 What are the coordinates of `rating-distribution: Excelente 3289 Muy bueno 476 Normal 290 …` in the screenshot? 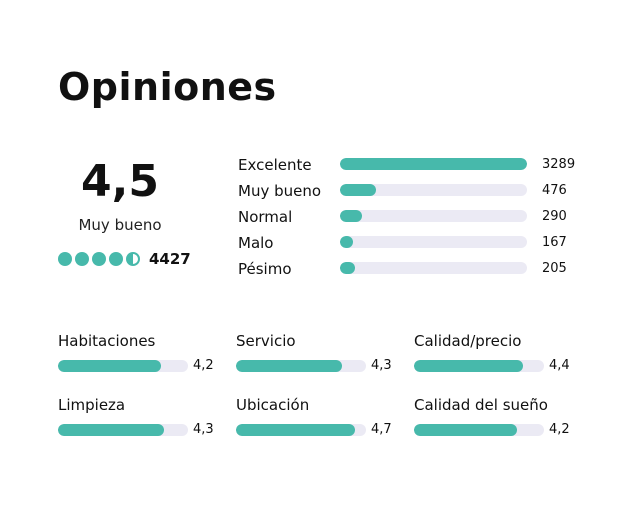 It's located at (408, 219).